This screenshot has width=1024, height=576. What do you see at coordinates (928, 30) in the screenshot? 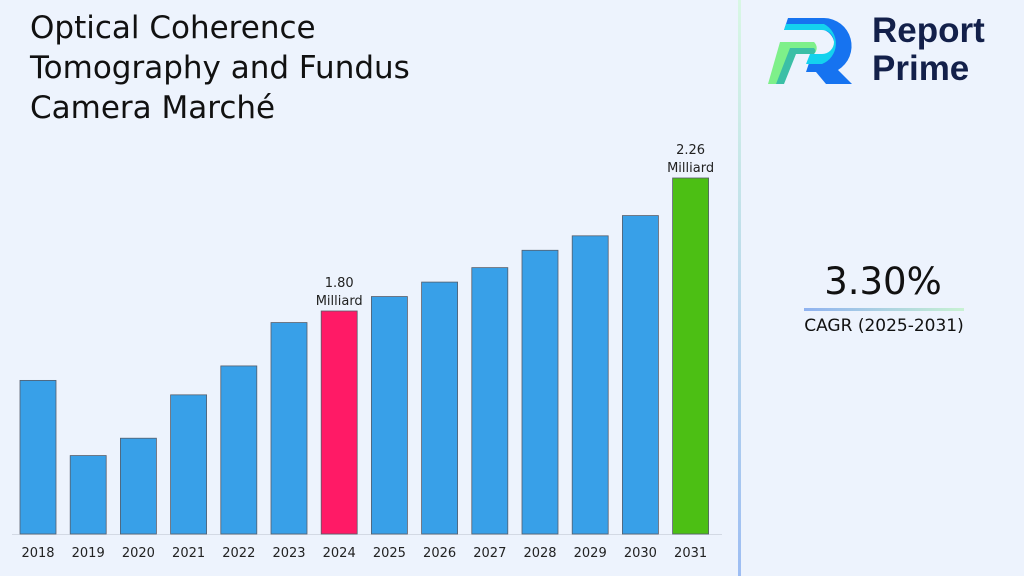
I see `logo-line1: Report` at bounding box center [928, 30].